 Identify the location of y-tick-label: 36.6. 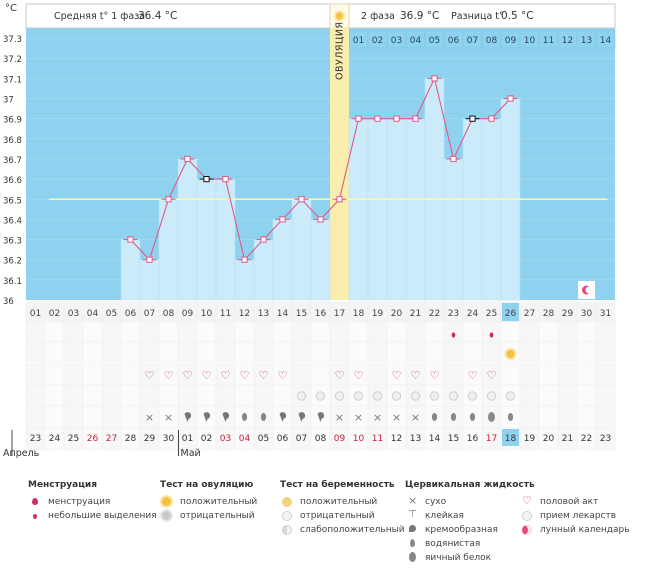
(12, 181).